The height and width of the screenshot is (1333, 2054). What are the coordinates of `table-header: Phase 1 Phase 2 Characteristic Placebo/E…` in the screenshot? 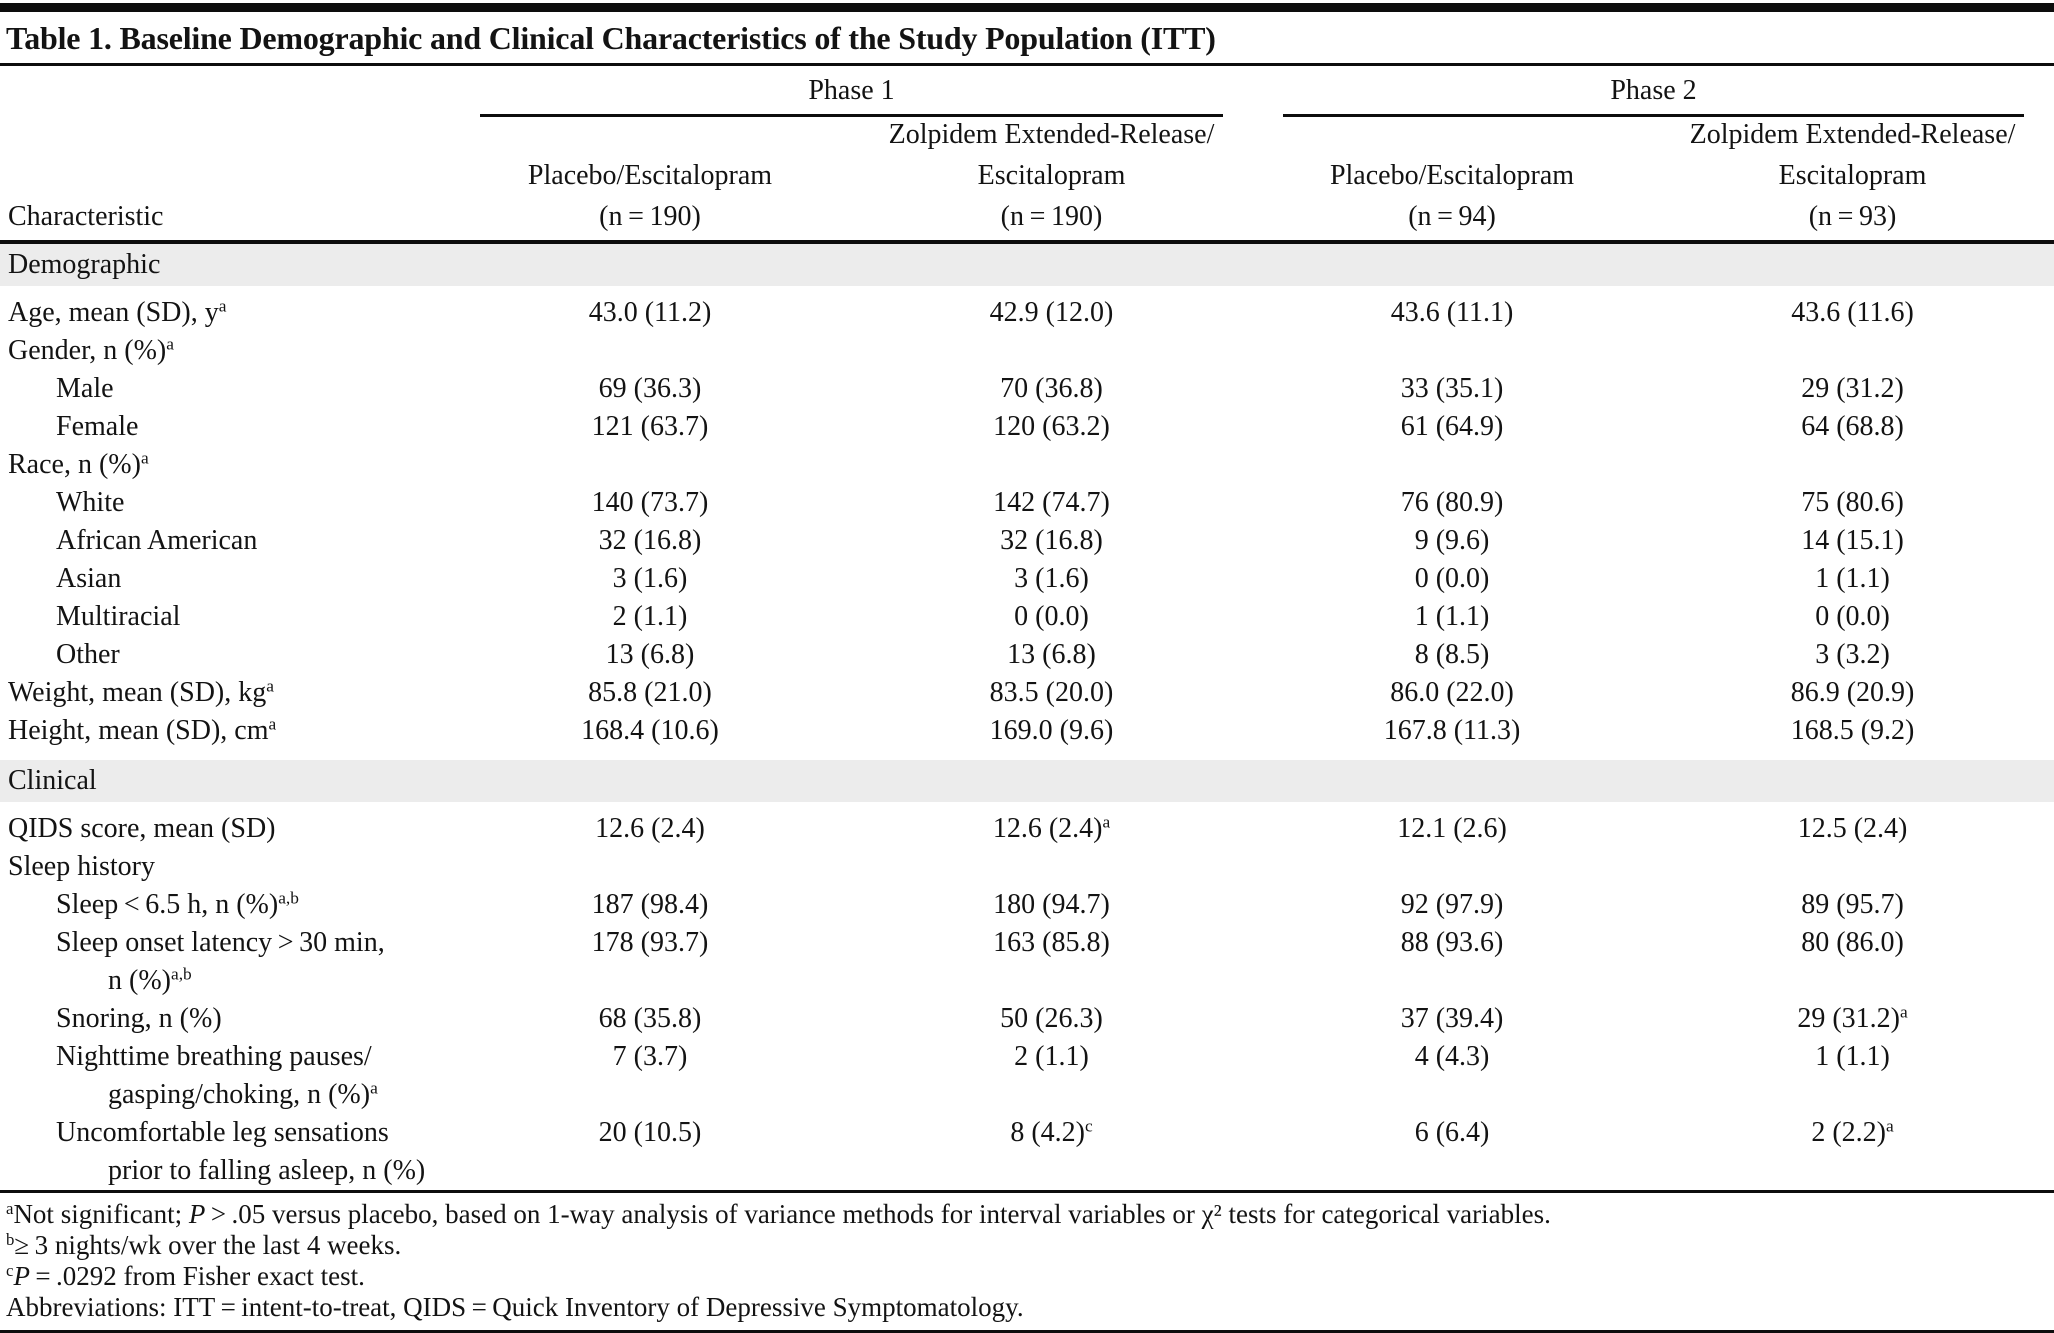 It's located at (1027, 154).